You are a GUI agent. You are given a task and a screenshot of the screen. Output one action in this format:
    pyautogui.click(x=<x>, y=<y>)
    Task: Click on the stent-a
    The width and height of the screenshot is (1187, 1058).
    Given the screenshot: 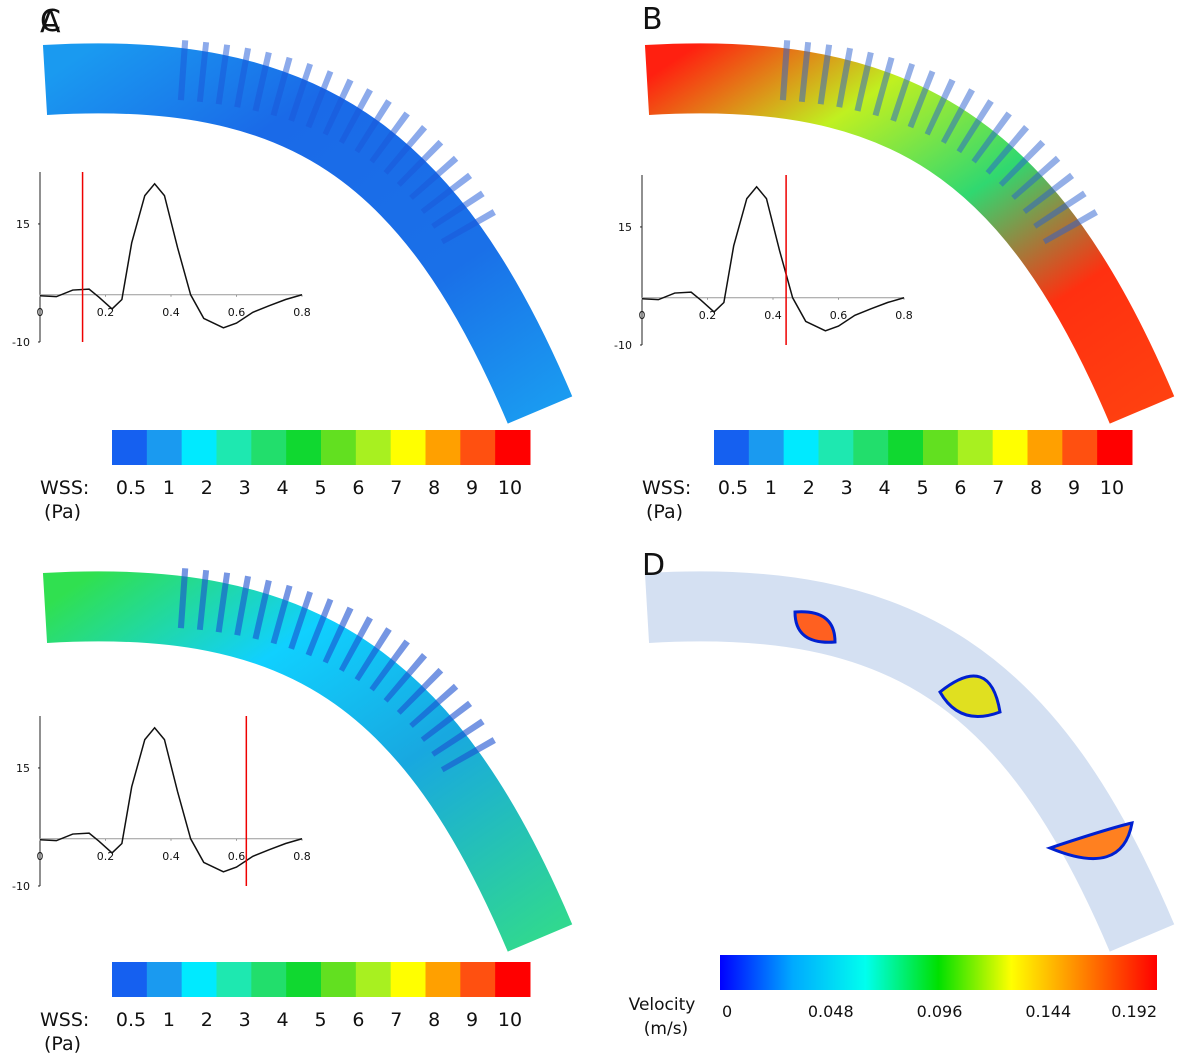 What is the action you would take?
    pyautogui.click(x=337, y=142)
    